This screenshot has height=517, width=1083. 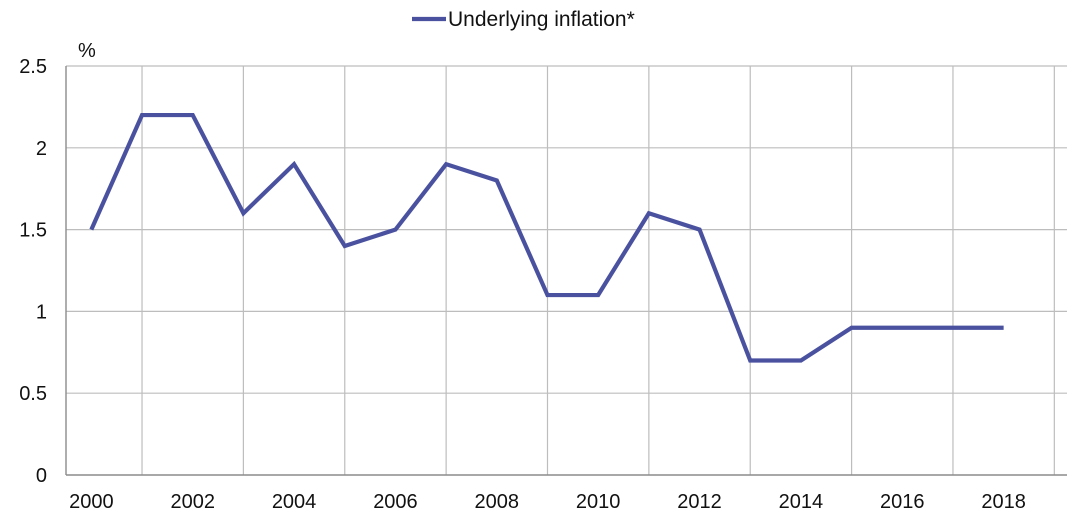 What do you see at coordinates (699, 502) in the screenshot?
I see `x-tick-label: 2012` at bounding box center [699, 502].